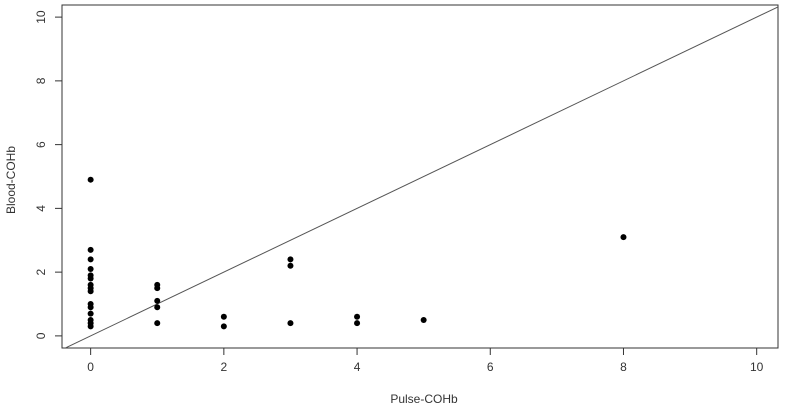 The width and height of the screenshot is (791, 411). Describe the element at coordinates (357, 367) in the screenshot. I see `x-tick-label: 4` at that location.